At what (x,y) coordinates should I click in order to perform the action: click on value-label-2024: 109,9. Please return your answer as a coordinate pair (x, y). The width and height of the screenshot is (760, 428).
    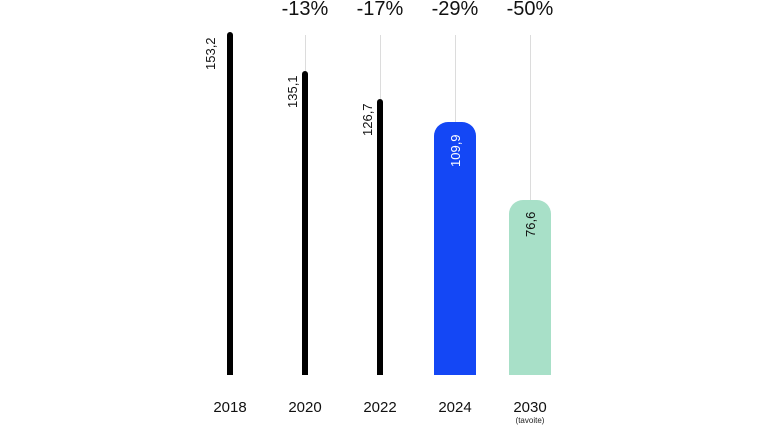
    Looking at the image, I should click on (455, 150).